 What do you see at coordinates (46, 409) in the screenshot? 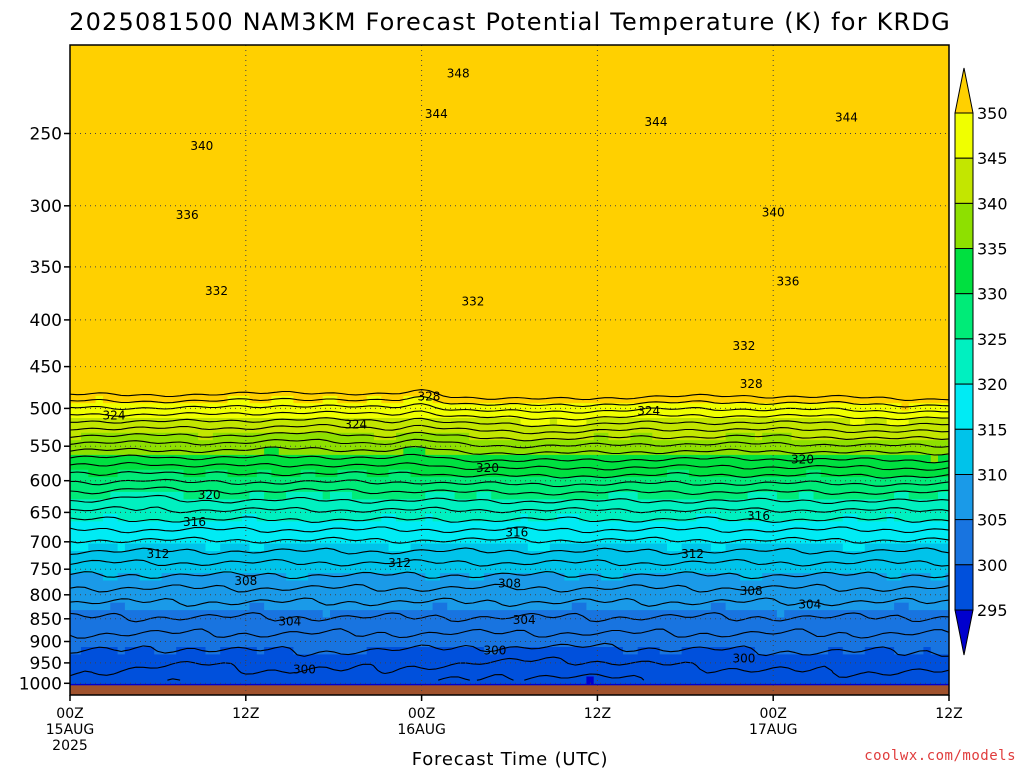
I see `y-tick-label: 500` at bounding box center [46, 409].